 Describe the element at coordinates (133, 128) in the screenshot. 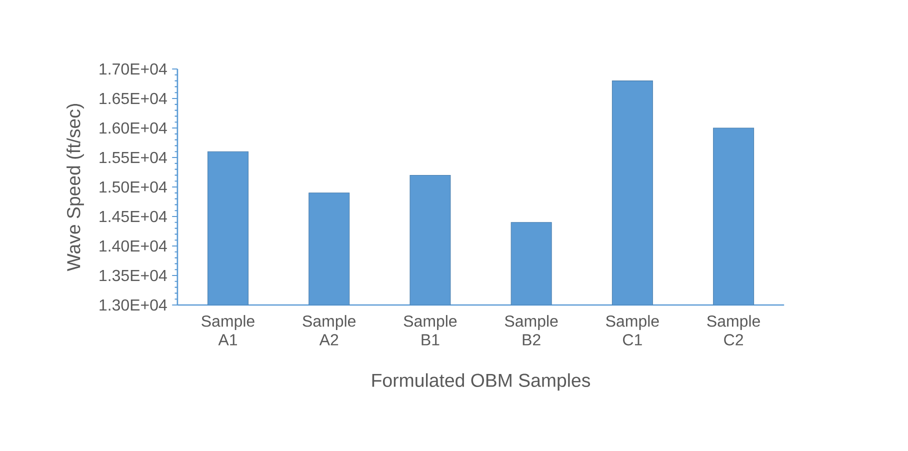

I see `y-tick-label: 1.60E+04` at that location.